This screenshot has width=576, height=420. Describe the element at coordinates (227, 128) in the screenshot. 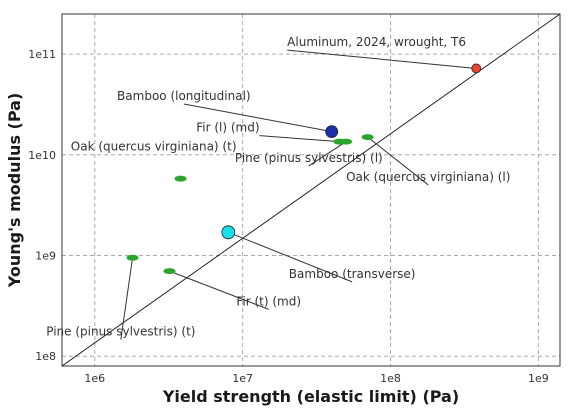

I see `point-label: Fir (l) (md)` at that location.